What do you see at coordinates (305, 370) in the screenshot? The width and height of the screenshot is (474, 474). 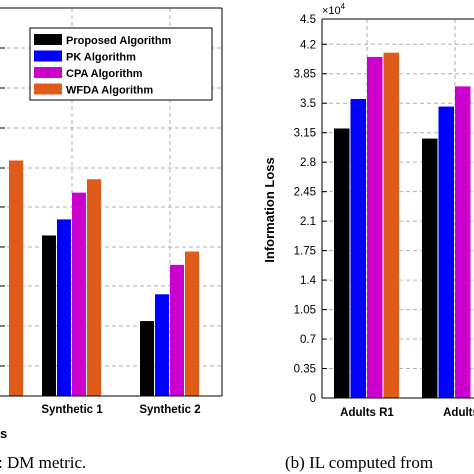 I see `right-y-tick-label: 0.35` at bounding box center [305, 370].